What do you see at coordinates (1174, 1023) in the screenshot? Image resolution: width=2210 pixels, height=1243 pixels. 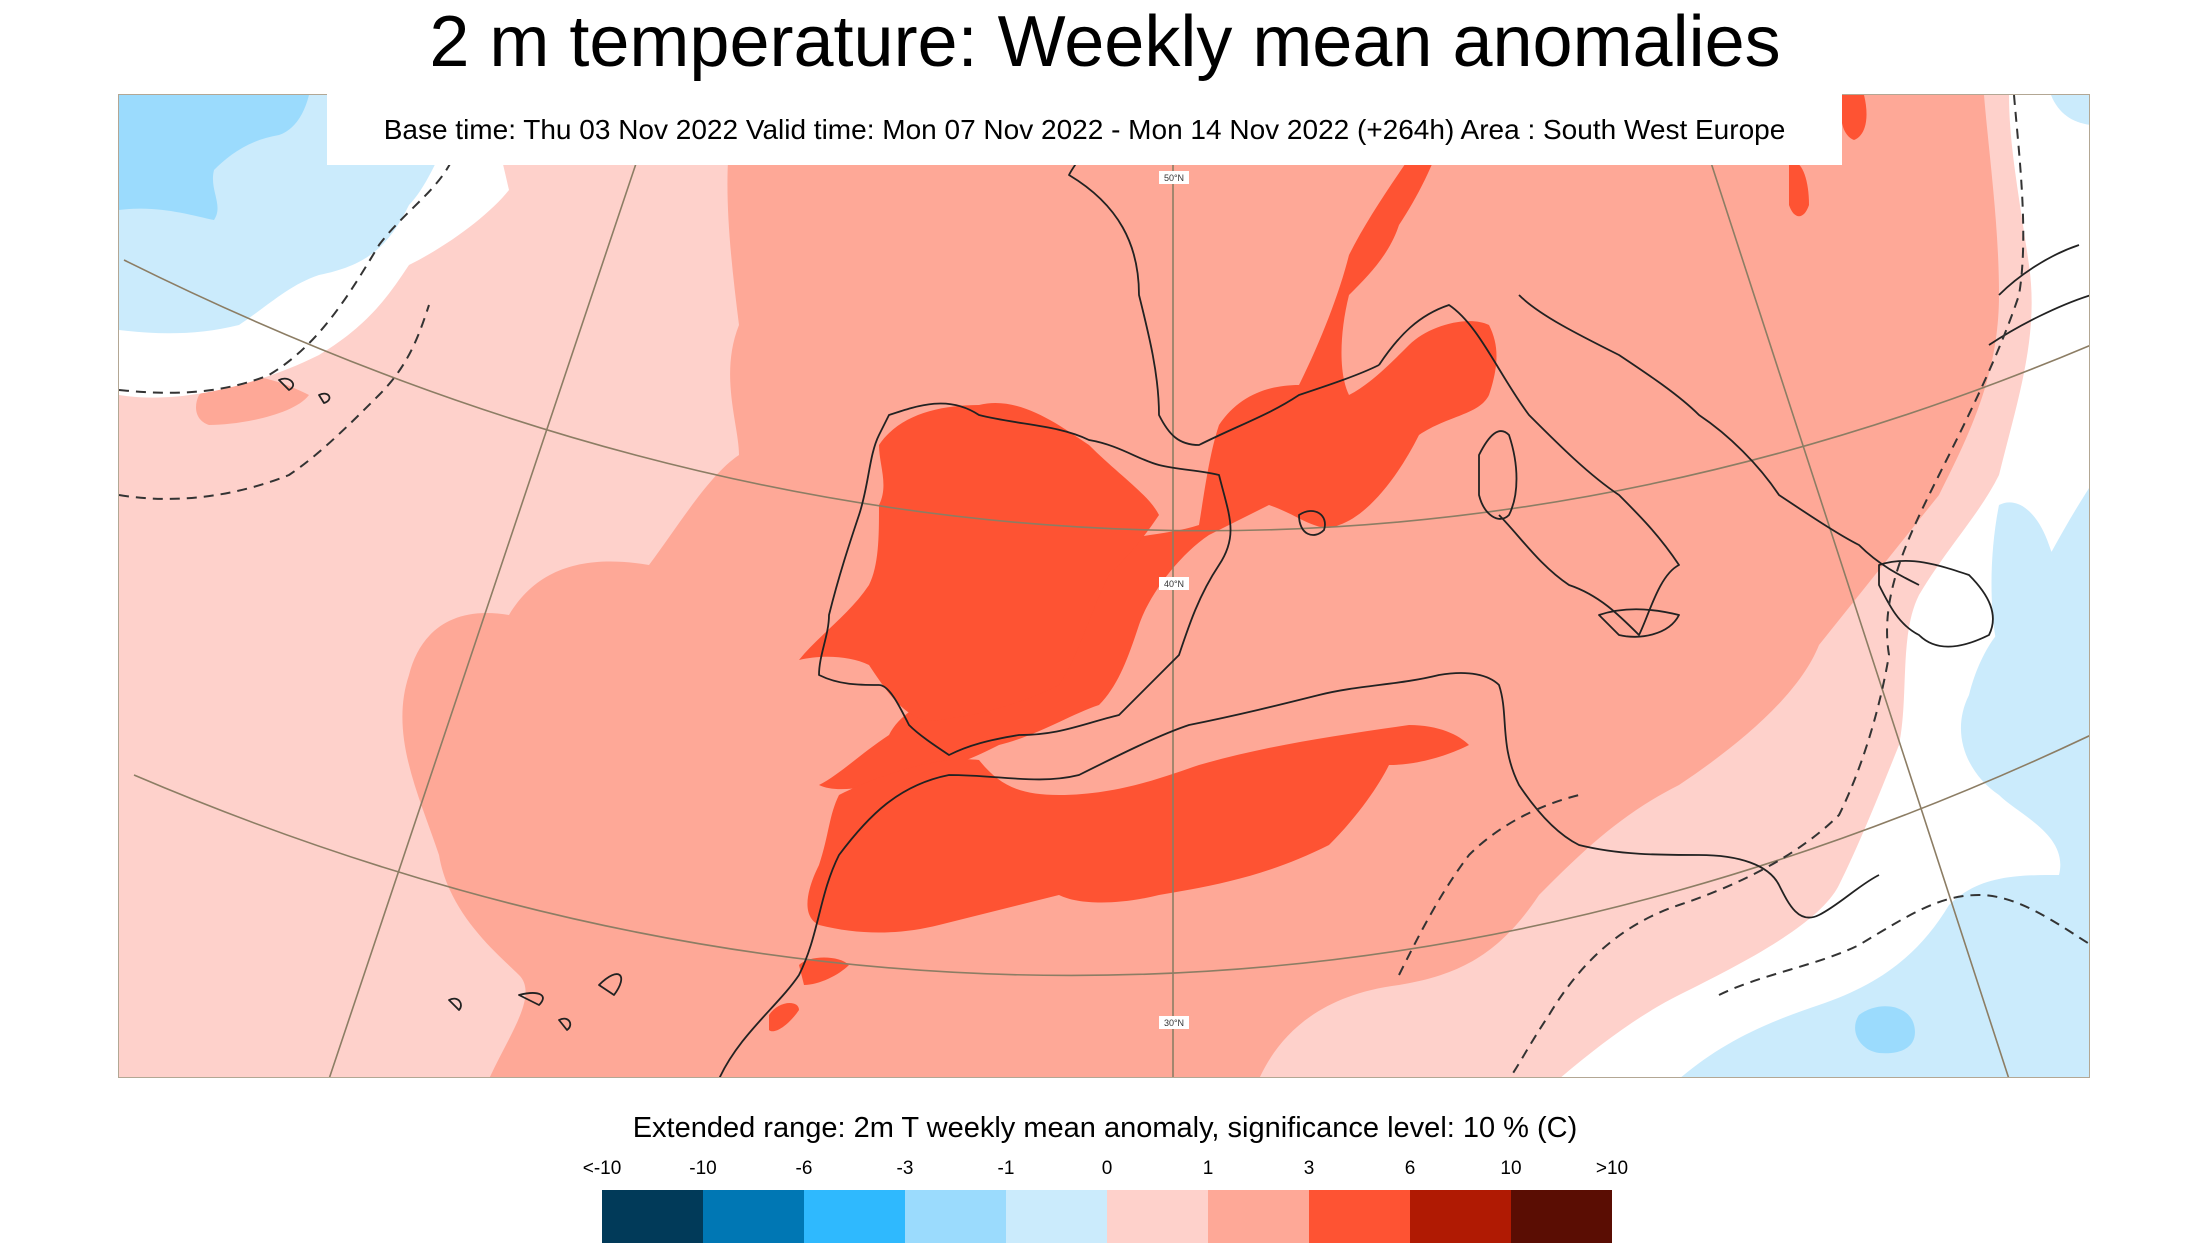 I see `lat-label-30: 30°N` at bounding box center [1174, 1023].